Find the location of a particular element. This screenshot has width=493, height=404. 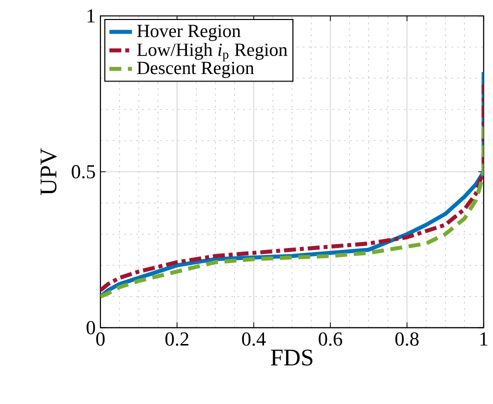

x-tick-label: 0.2 is located at coordinates (176, 339).